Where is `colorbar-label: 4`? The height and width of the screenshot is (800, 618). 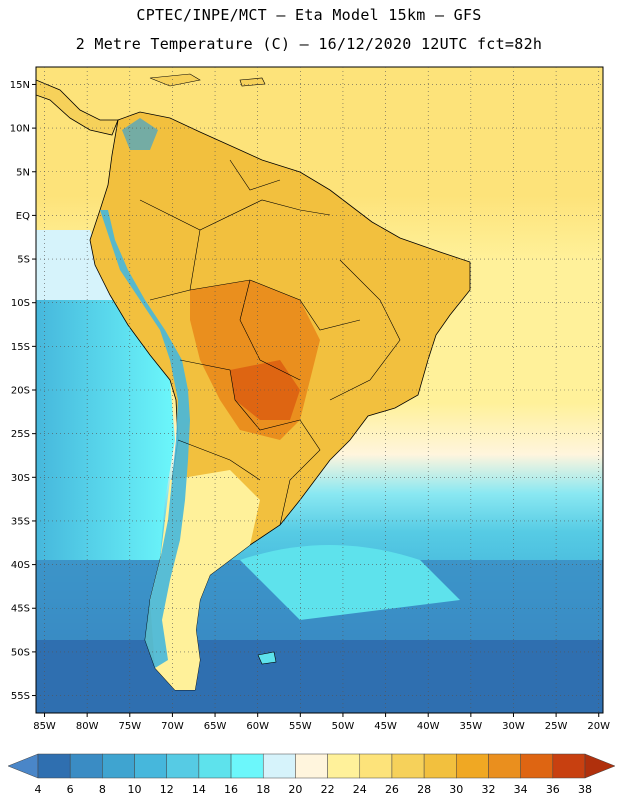 colorbar-label: 4 is located at coordinates (38, 789).